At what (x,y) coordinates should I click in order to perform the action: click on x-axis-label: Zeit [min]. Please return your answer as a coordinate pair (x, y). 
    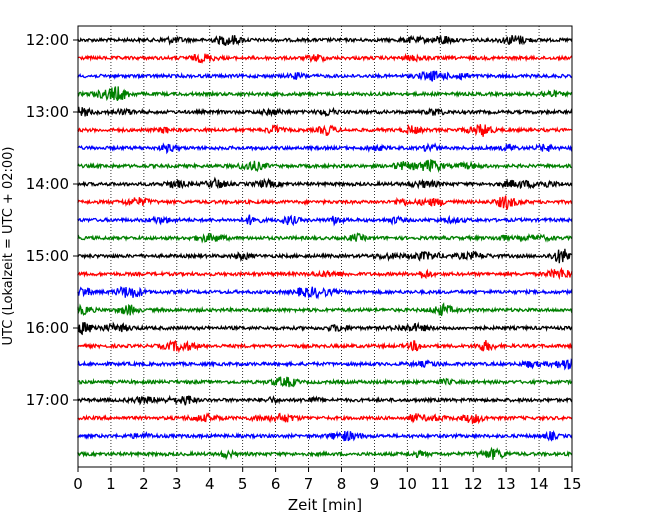
    Looking at the image, I should click on (325, 505).